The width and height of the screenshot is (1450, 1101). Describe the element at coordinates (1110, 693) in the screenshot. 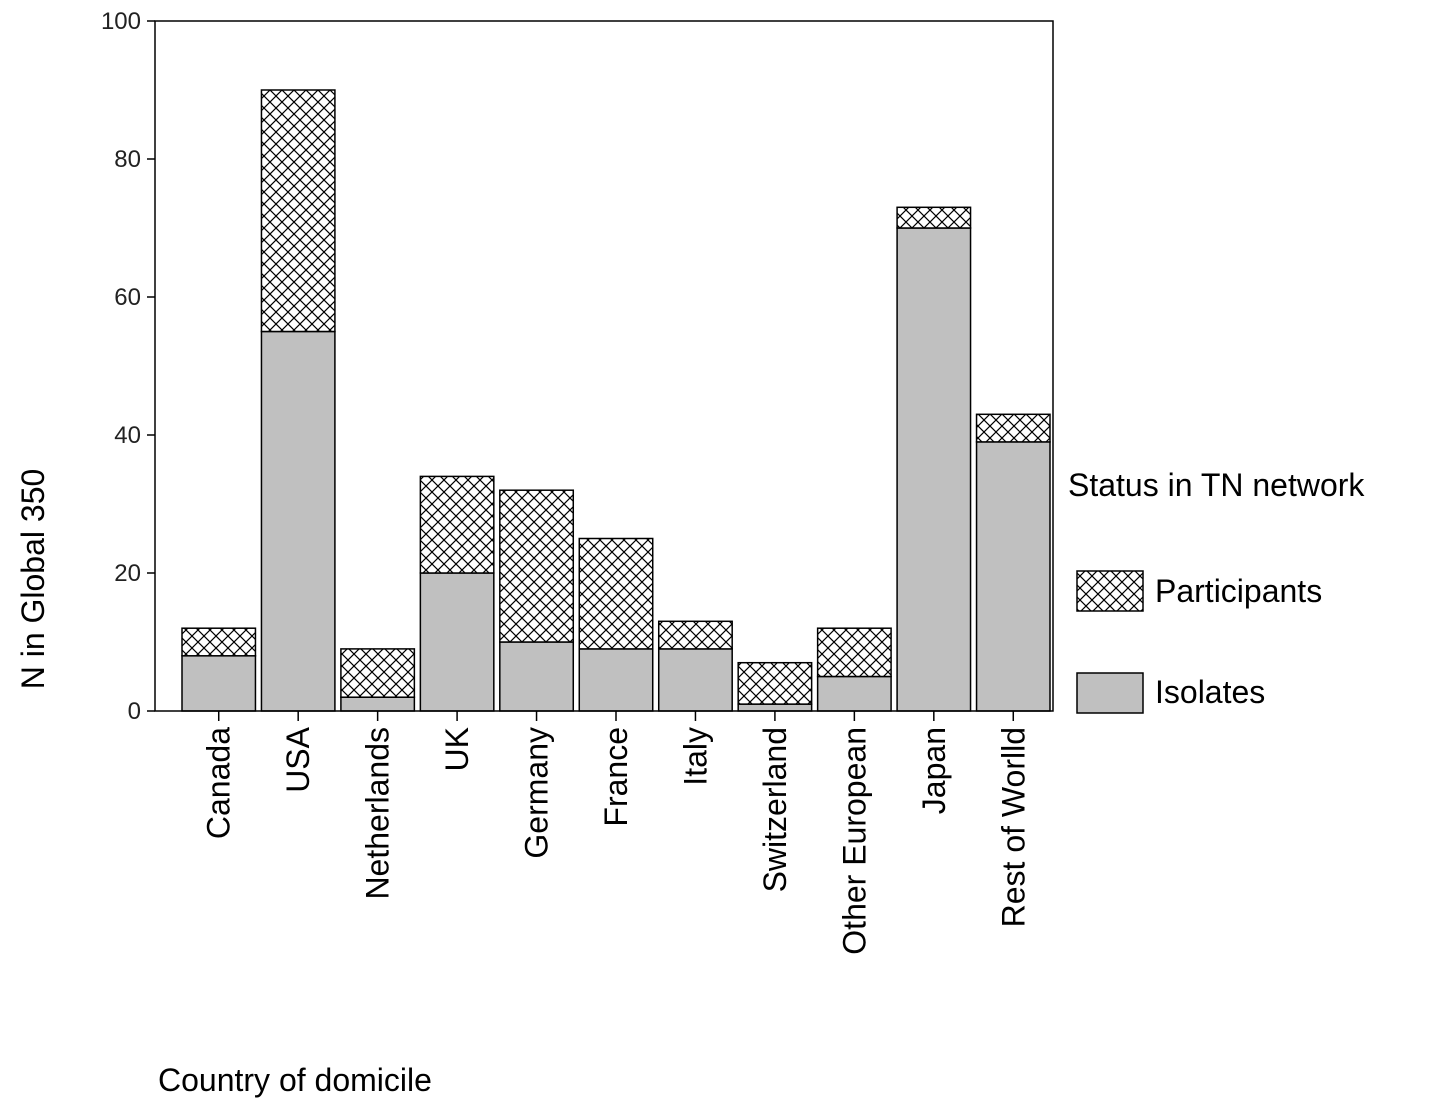

I see `legend-swatch-isolates` at that location.